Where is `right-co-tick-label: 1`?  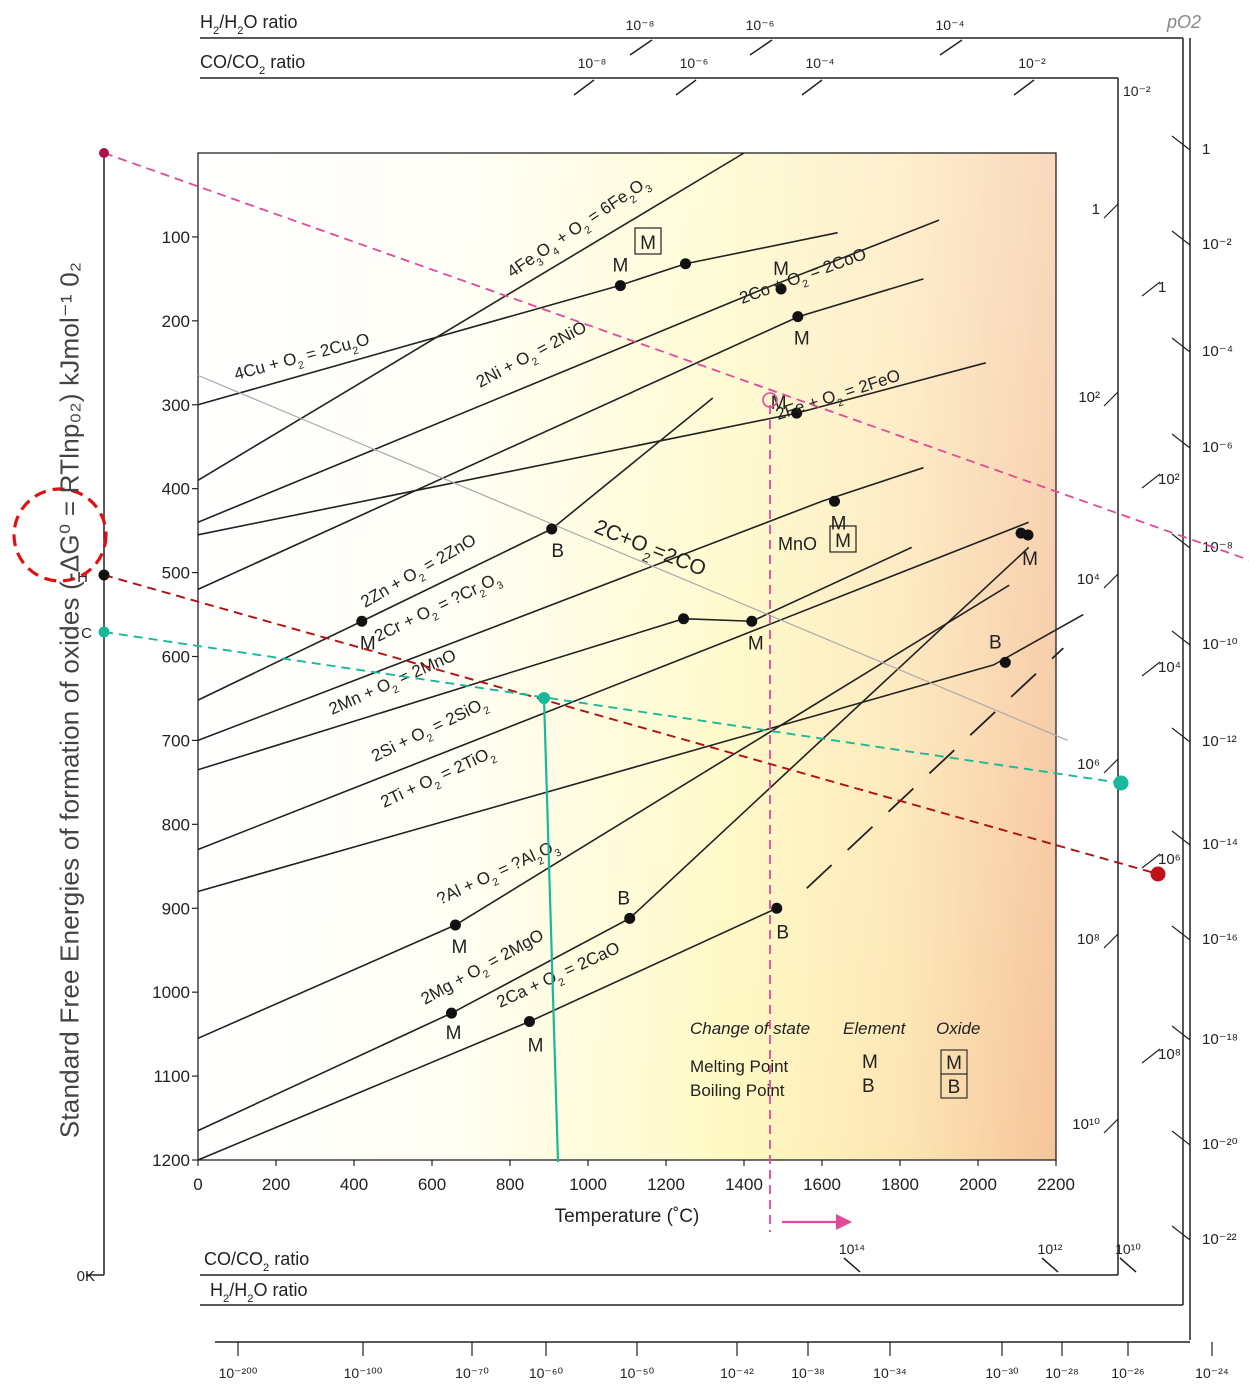 right-co-tick-label: 1 is located at coordinates (1096, 209).